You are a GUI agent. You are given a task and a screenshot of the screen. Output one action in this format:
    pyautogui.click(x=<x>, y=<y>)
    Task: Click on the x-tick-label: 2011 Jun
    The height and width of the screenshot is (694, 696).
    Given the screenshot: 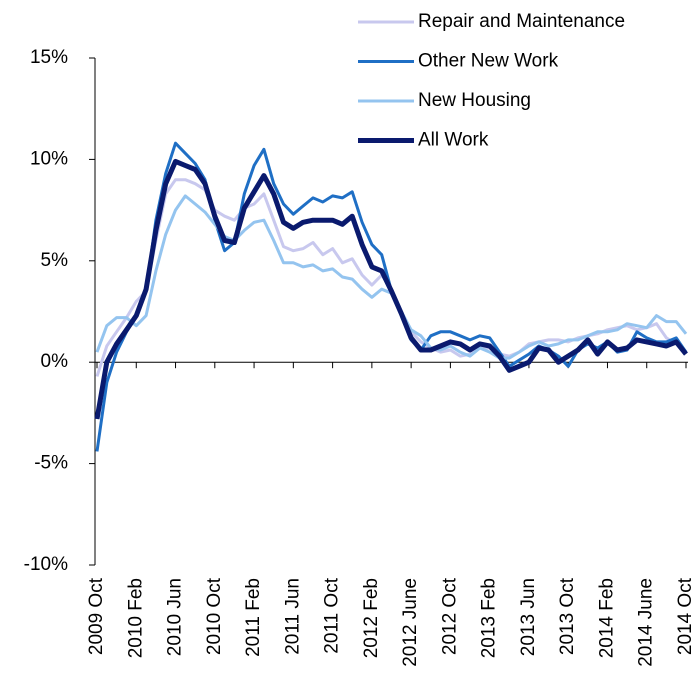 What is the action you would take?
    pyautogui.click(x=292, y=616)
    